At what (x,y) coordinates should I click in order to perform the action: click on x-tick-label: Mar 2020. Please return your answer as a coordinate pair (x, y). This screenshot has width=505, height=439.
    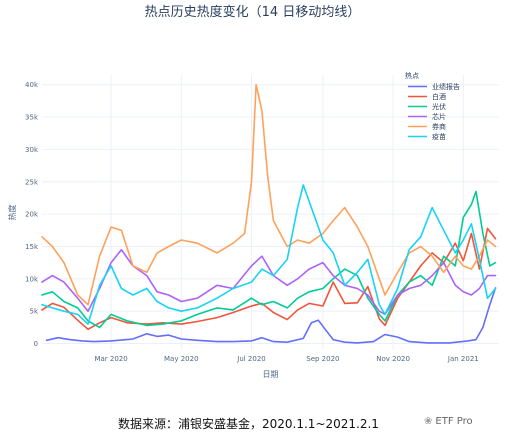
    Looking at the image, I should click on (110, 359).